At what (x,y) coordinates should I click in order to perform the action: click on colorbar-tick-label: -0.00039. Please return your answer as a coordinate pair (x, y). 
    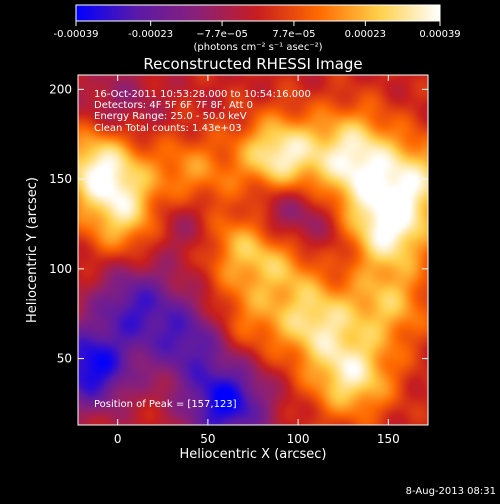
    Looking at the image, I should click on (76, 34).